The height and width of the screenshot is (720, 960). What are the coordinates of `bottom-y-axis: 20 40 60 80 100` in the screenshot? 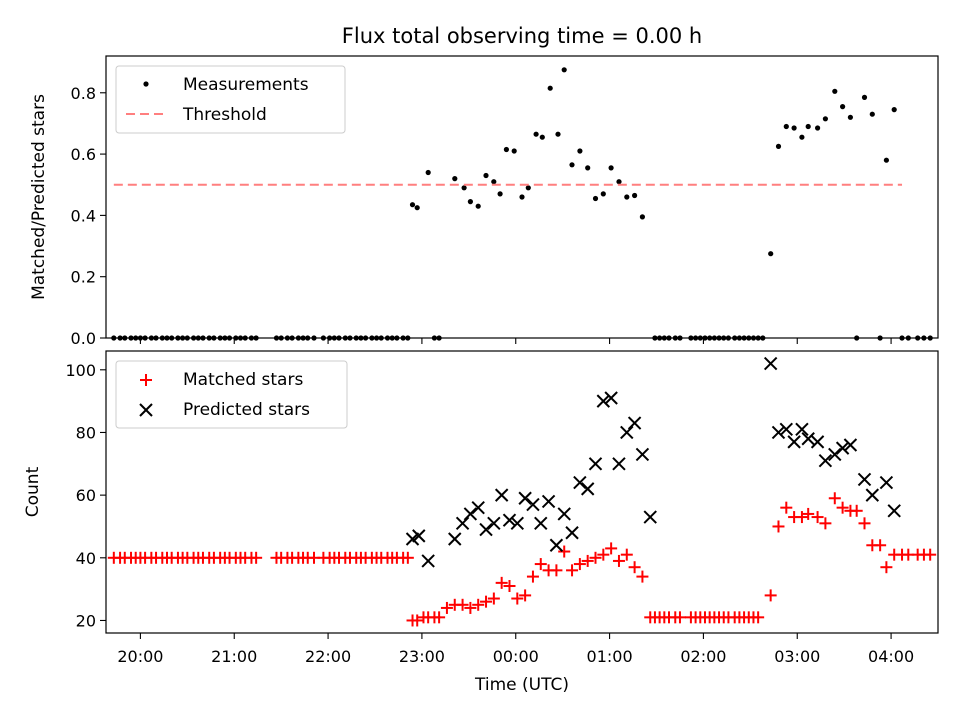 It's located at (85, 495).